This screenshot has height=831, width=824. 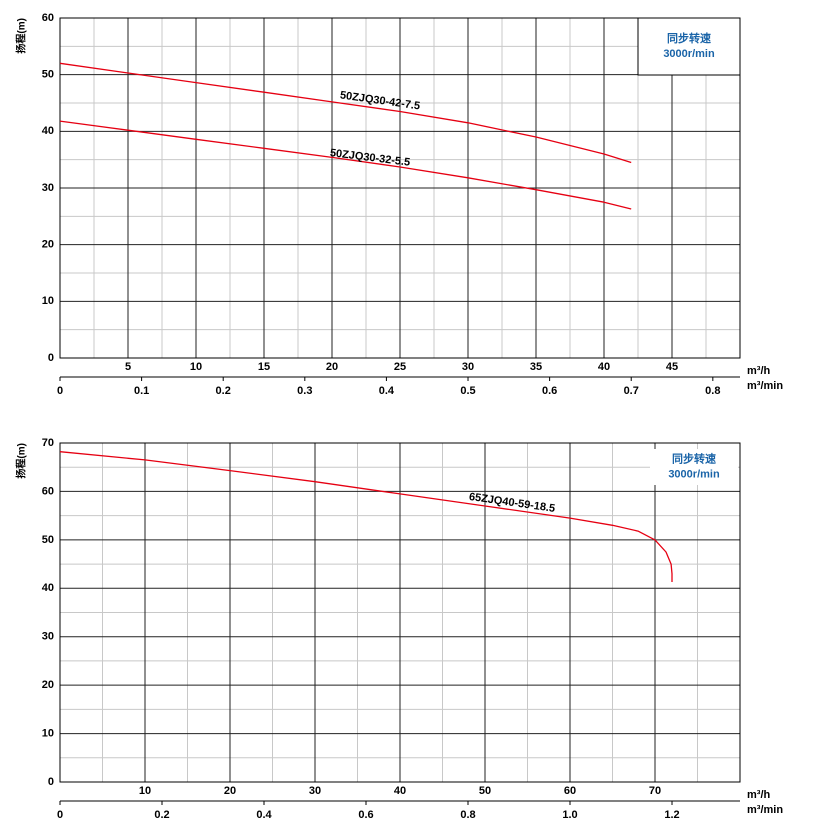 I want to click on x2-tick-label: 0.5, so click(x=467, y=391).